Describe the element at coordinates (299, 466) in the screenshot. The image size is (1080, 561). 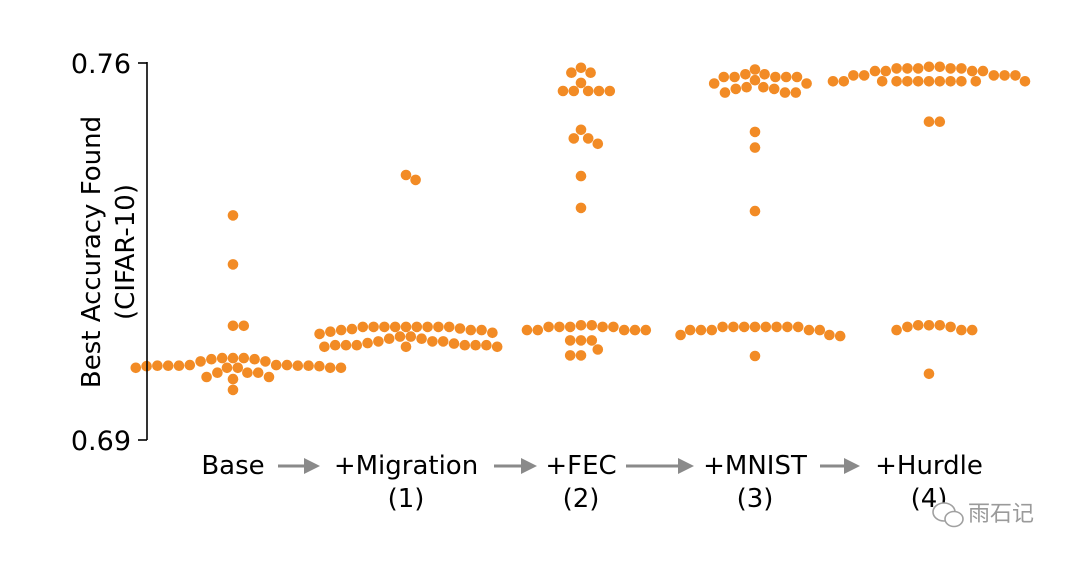
I see `arrow-base-to-migration-icon` at that location.